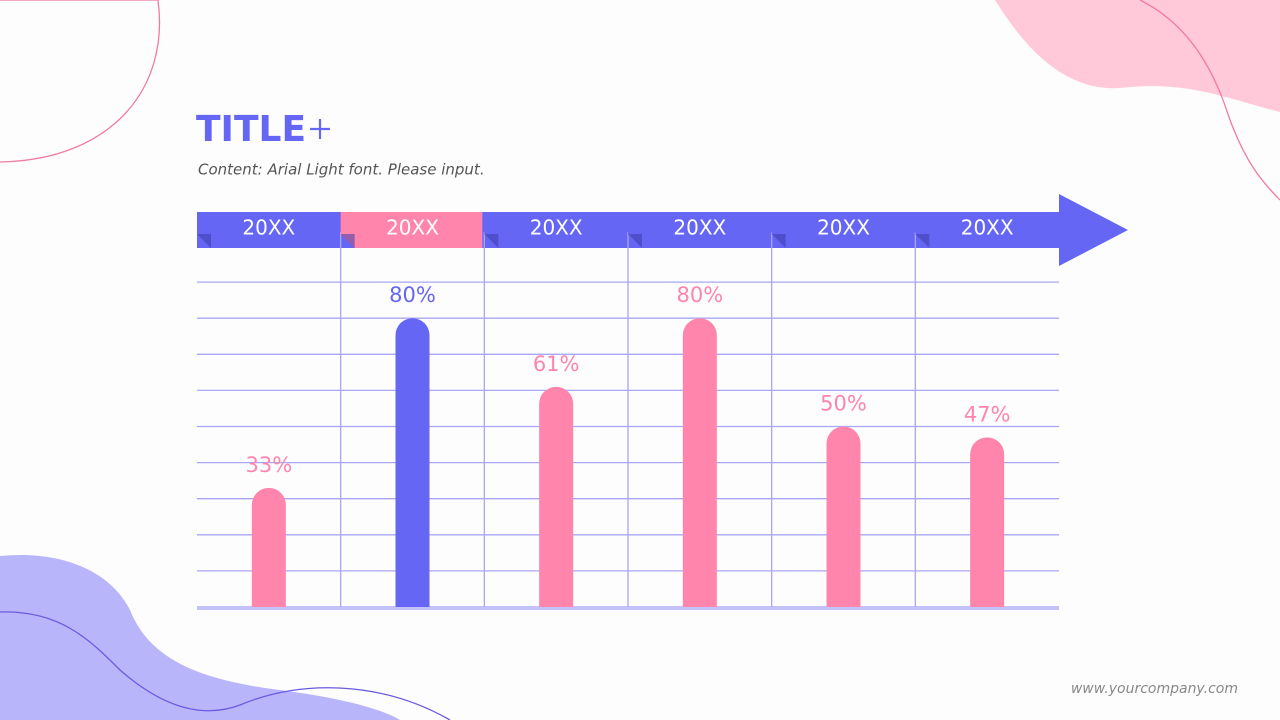 Image resolution: width=1280 pixels, height=720 pixels. What do you see at coordinates (1137, 56) in the screenshot?
I see `pink-blob` at bounding box center [1137, 56].